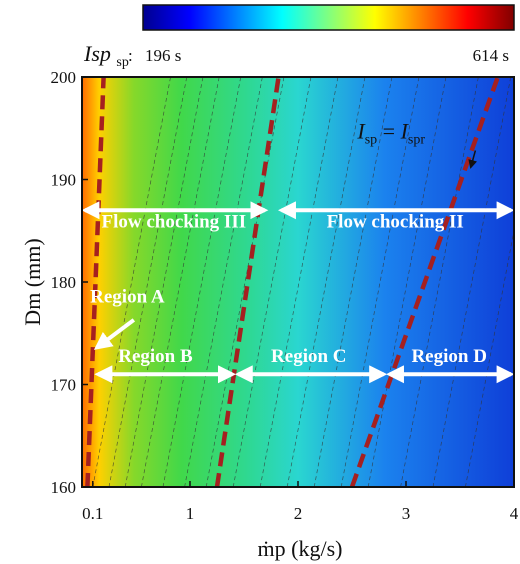 Image resolution: width=520 pixels, height=564 pixels. Describe the element at coordinates (300, 502) in the screenshot. I see `x-axis: 0.1 1 2 3 4` at that location.